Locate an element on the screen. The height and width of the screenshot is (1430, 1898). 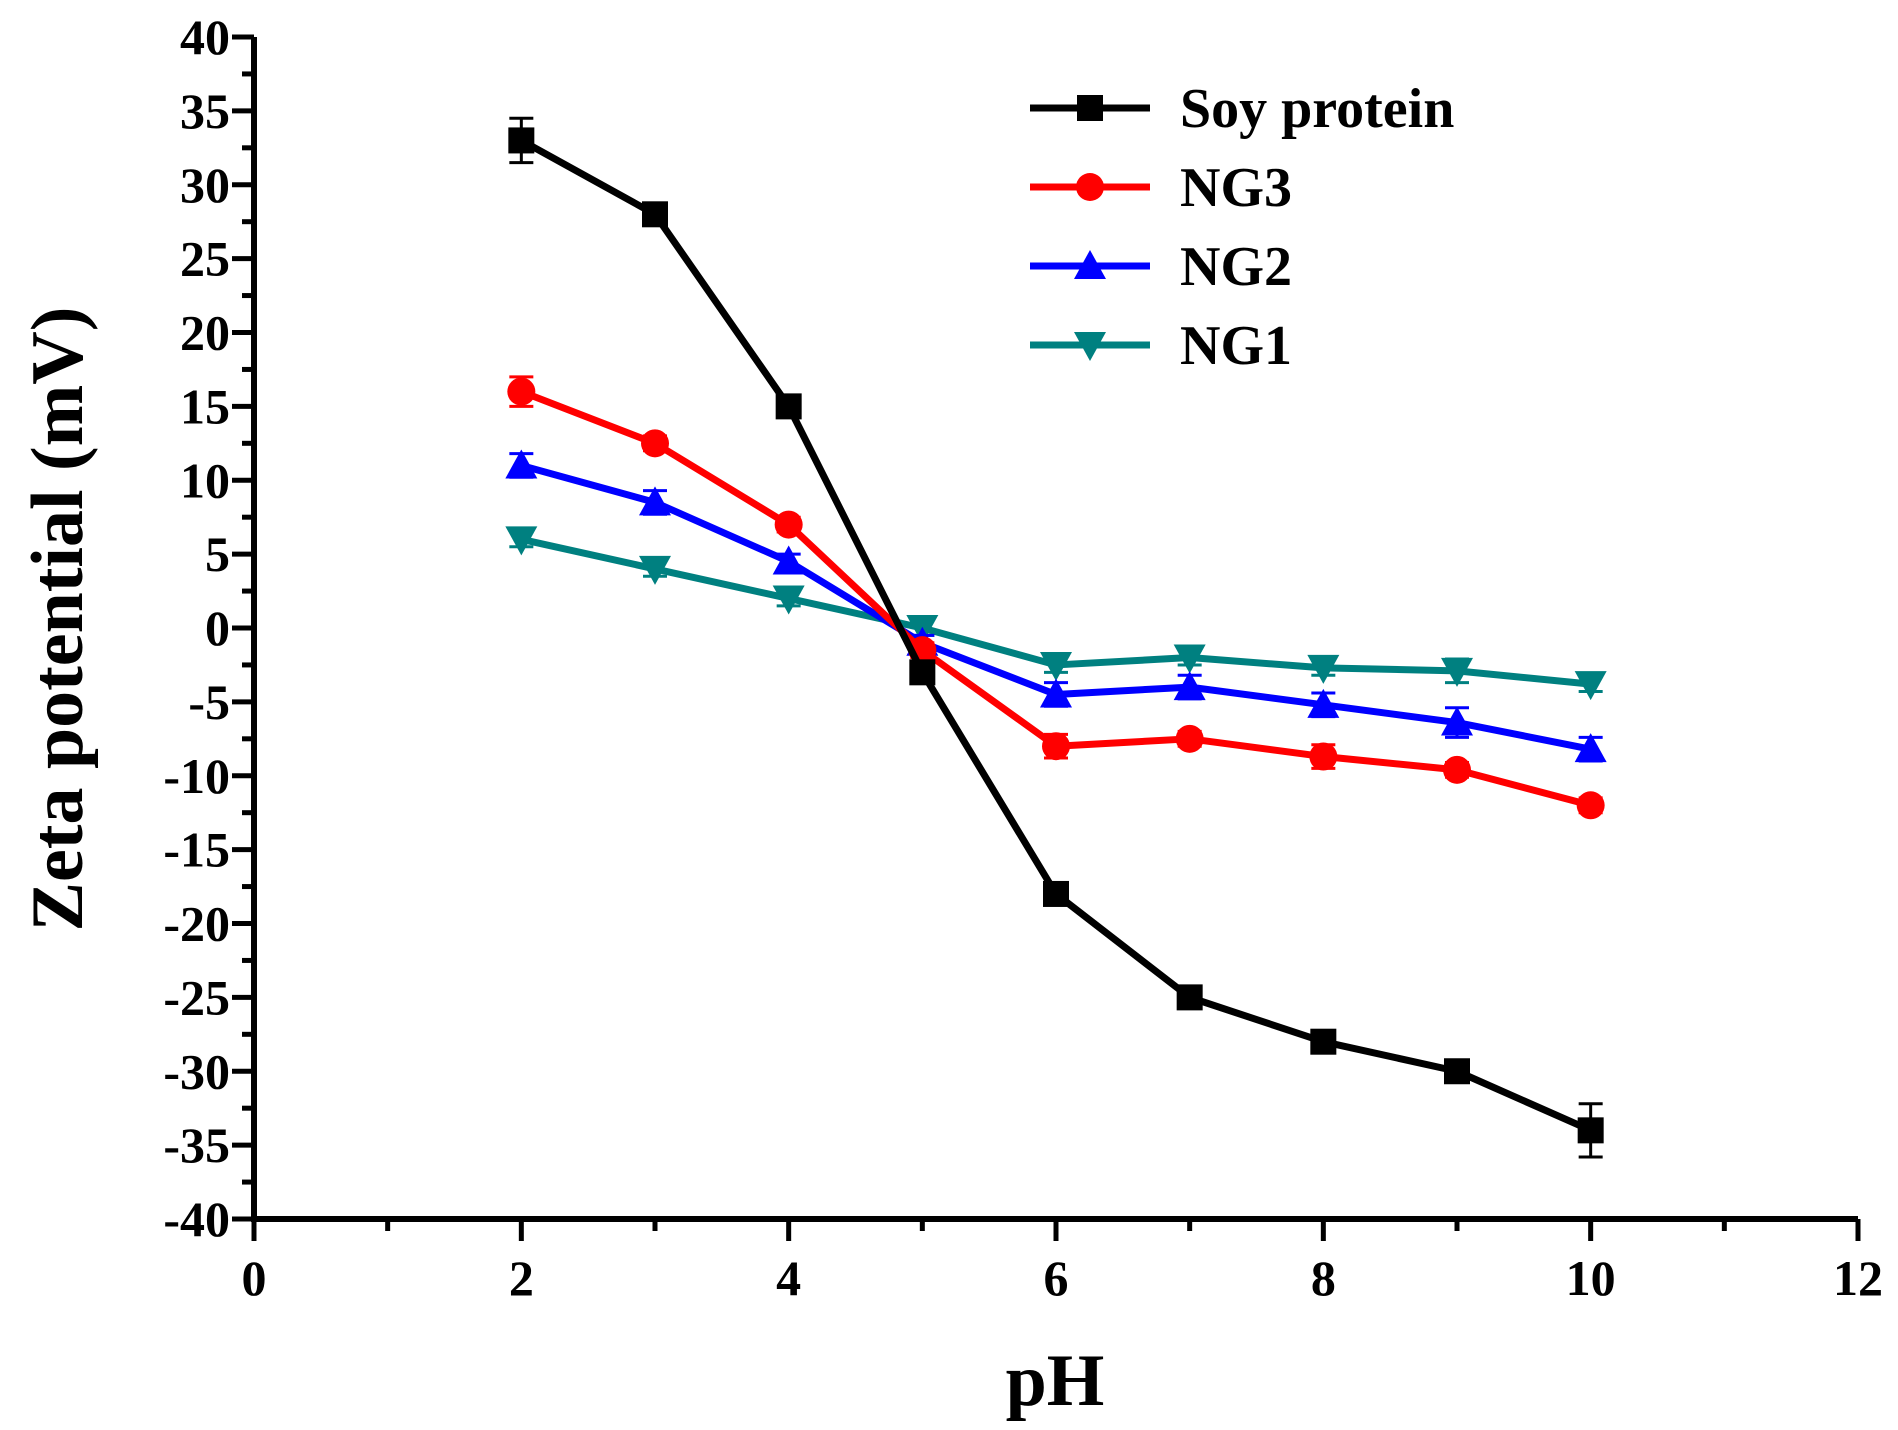
x-tick-label: 0 is located at coordinates (254, 1278).